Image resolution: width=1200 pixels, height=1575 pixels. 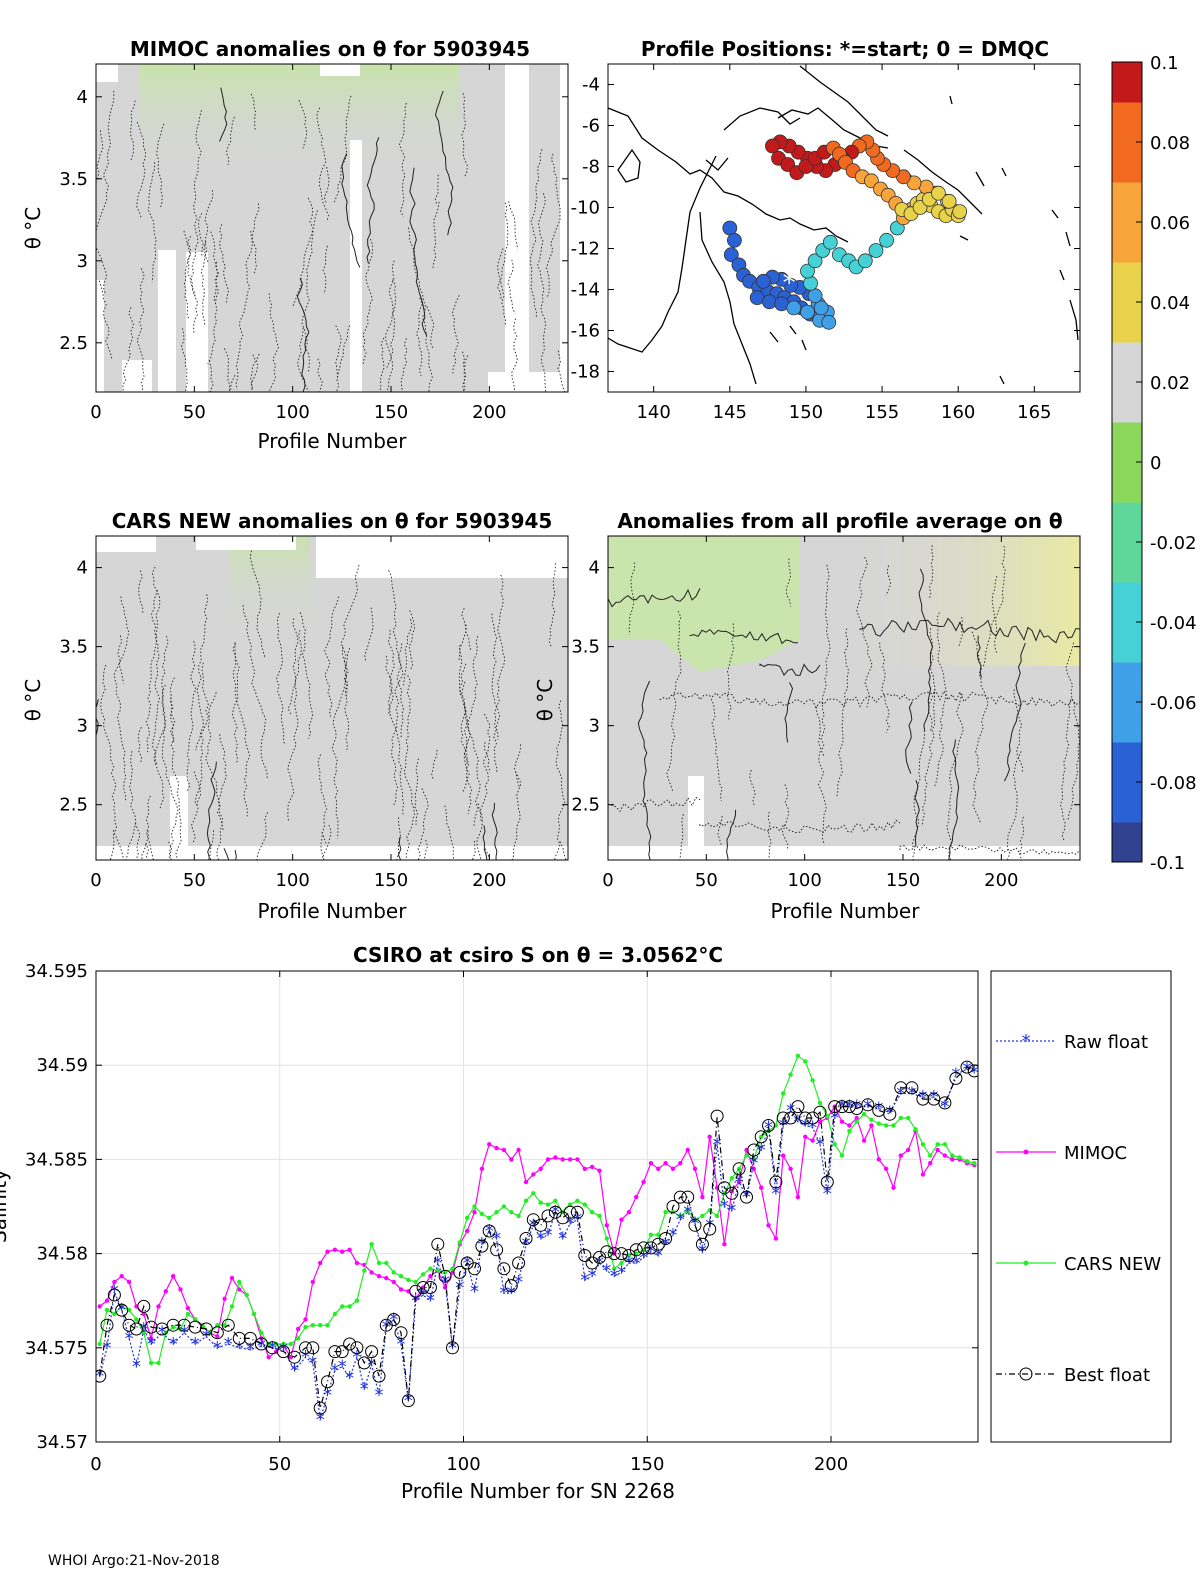 I want to click on y-tick-label: 2.5, so click(x=73, y=805).